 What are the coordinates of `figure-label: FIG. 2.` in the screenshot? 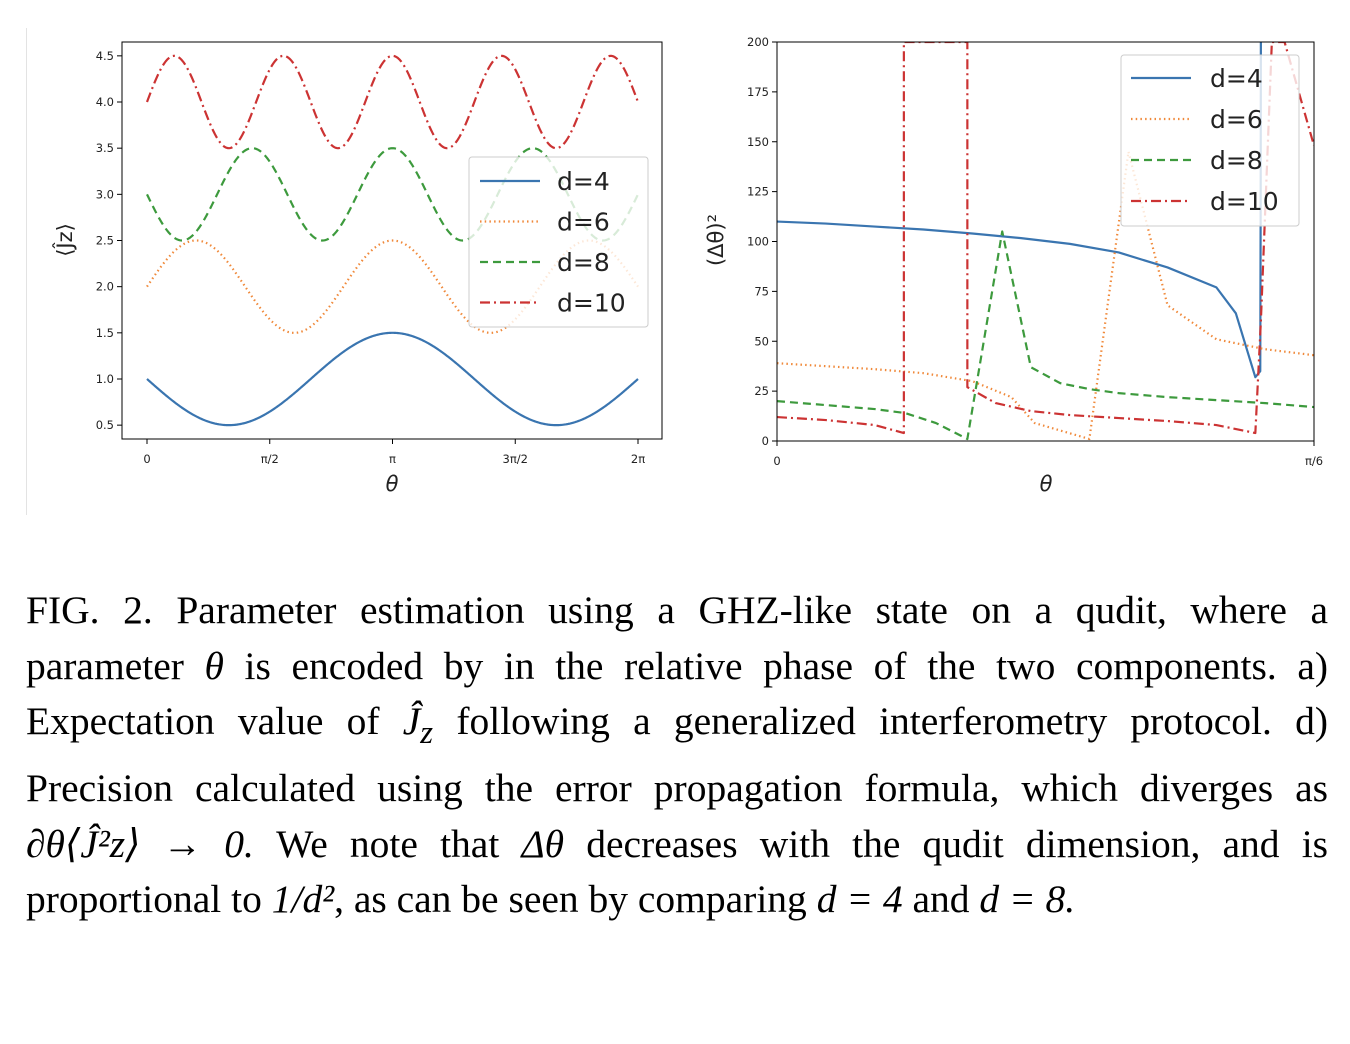 It's located at (89, 610).